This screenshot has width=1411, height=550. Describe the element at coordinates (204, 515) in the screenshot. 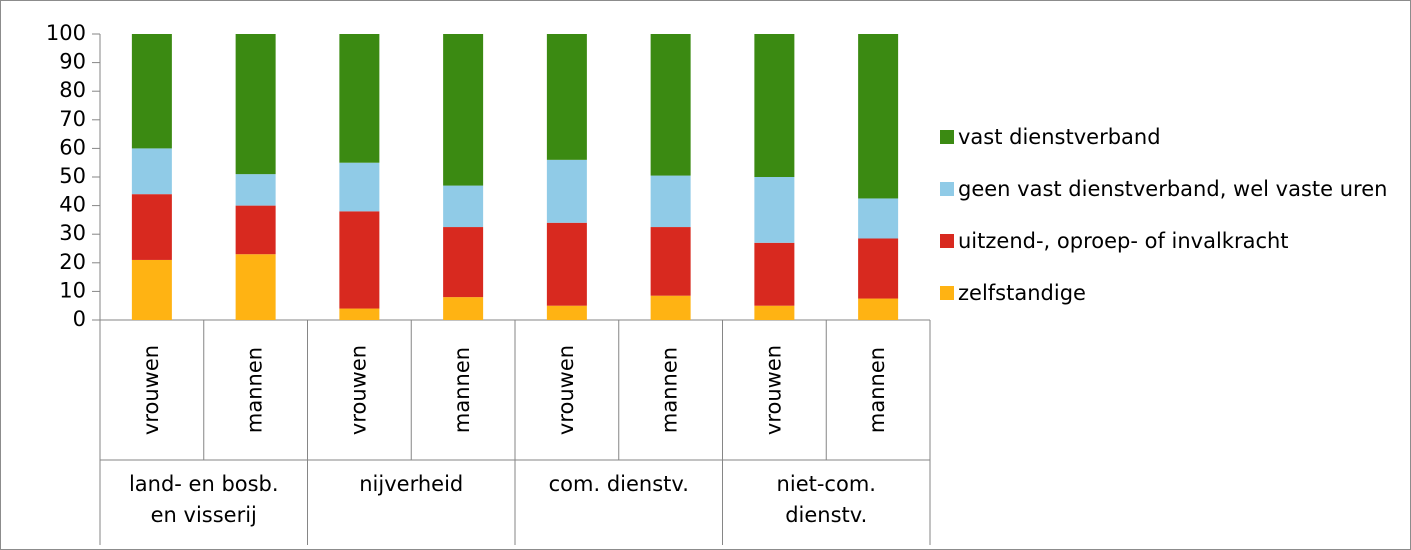

I see `group-label: en visserij` at that location.